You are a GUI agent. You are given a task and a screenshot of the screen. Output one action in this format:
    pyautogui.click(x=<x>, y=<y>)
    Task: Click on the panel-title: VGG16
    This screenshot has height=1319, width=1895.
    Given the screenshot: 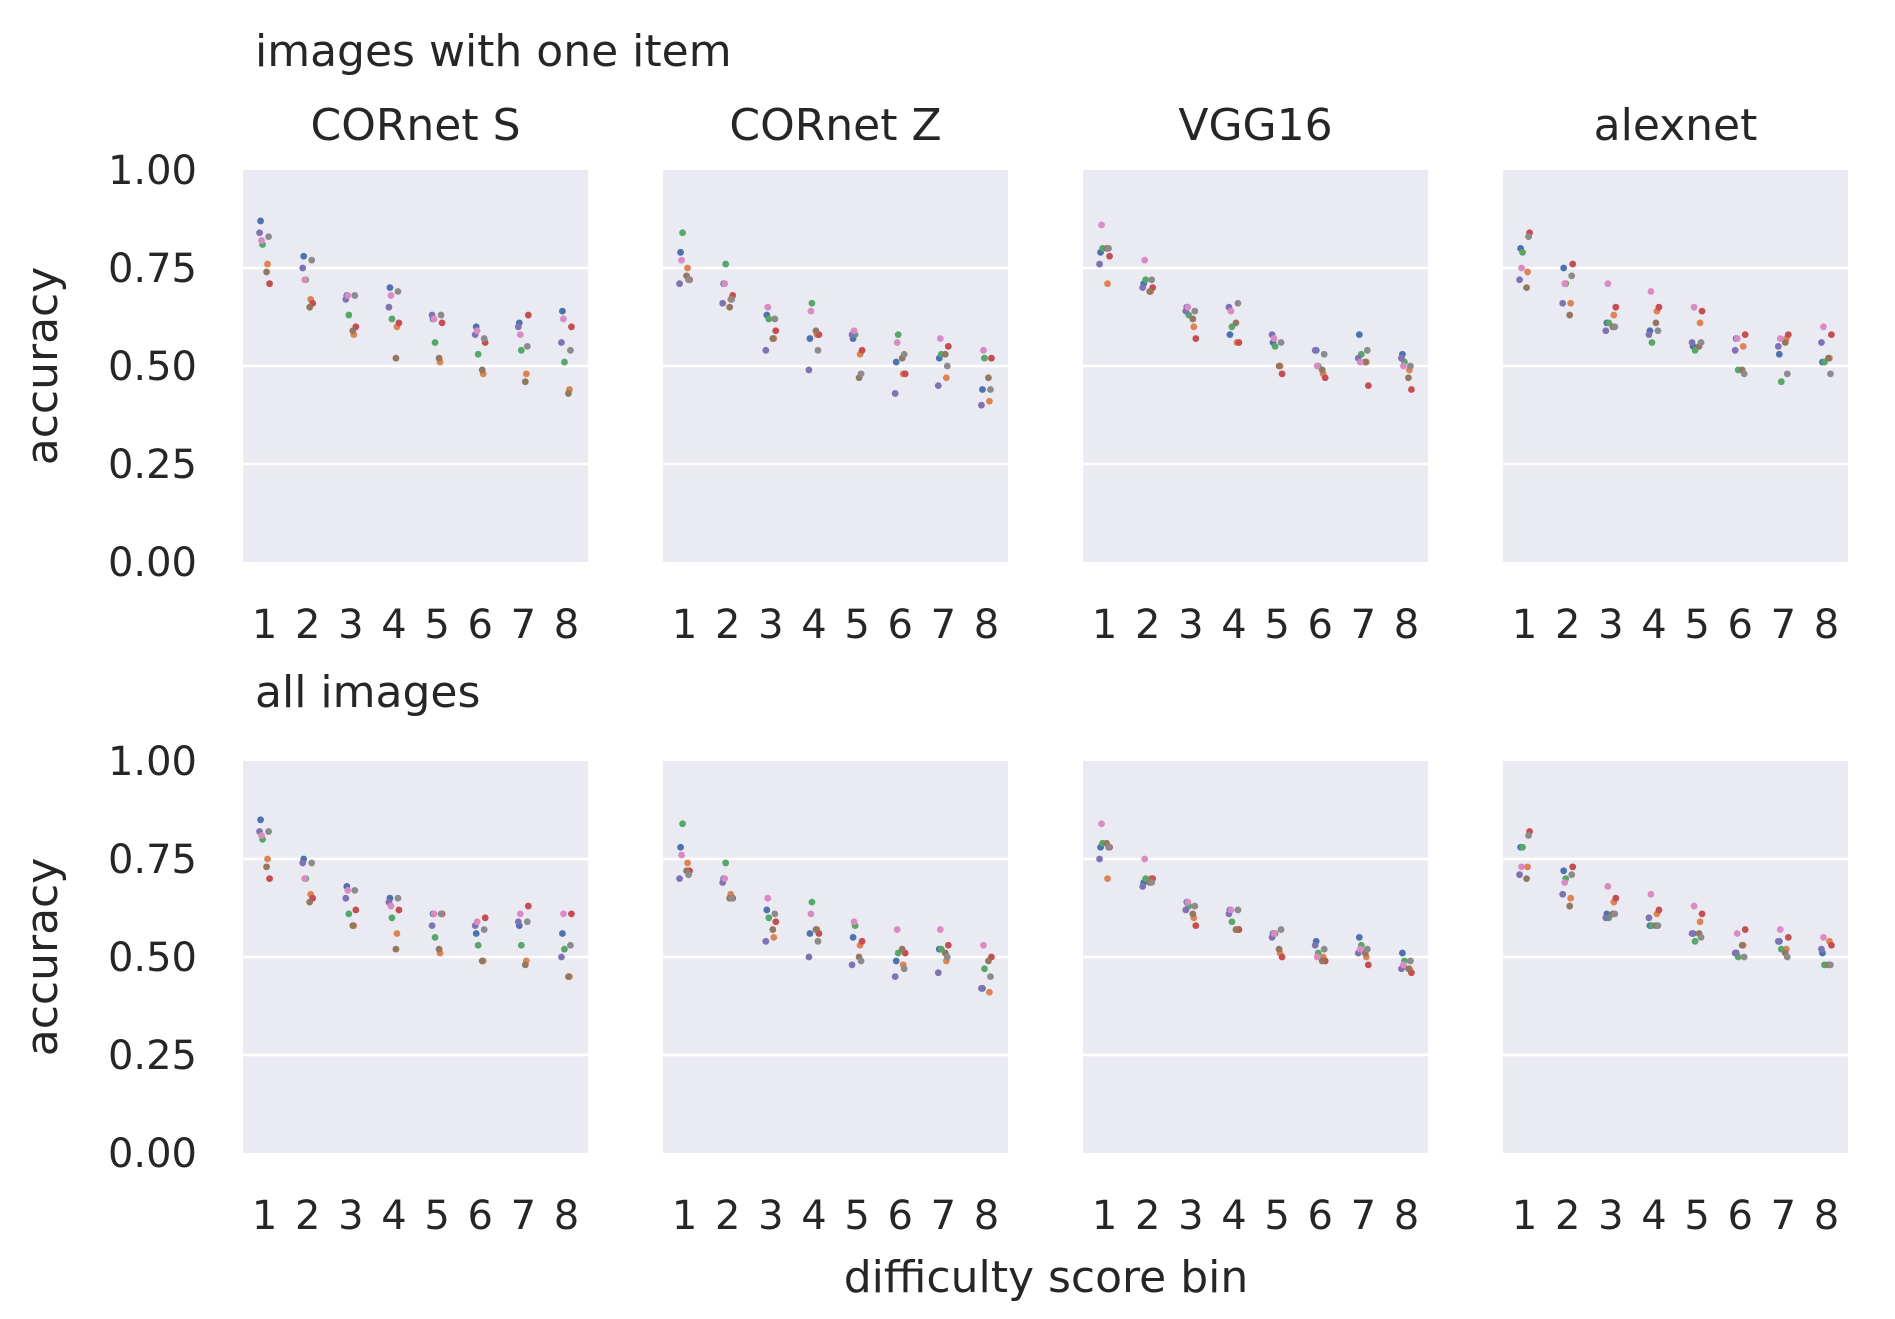 What is the action you would take?
    pyautogui.click(x=1255, y=125)
    